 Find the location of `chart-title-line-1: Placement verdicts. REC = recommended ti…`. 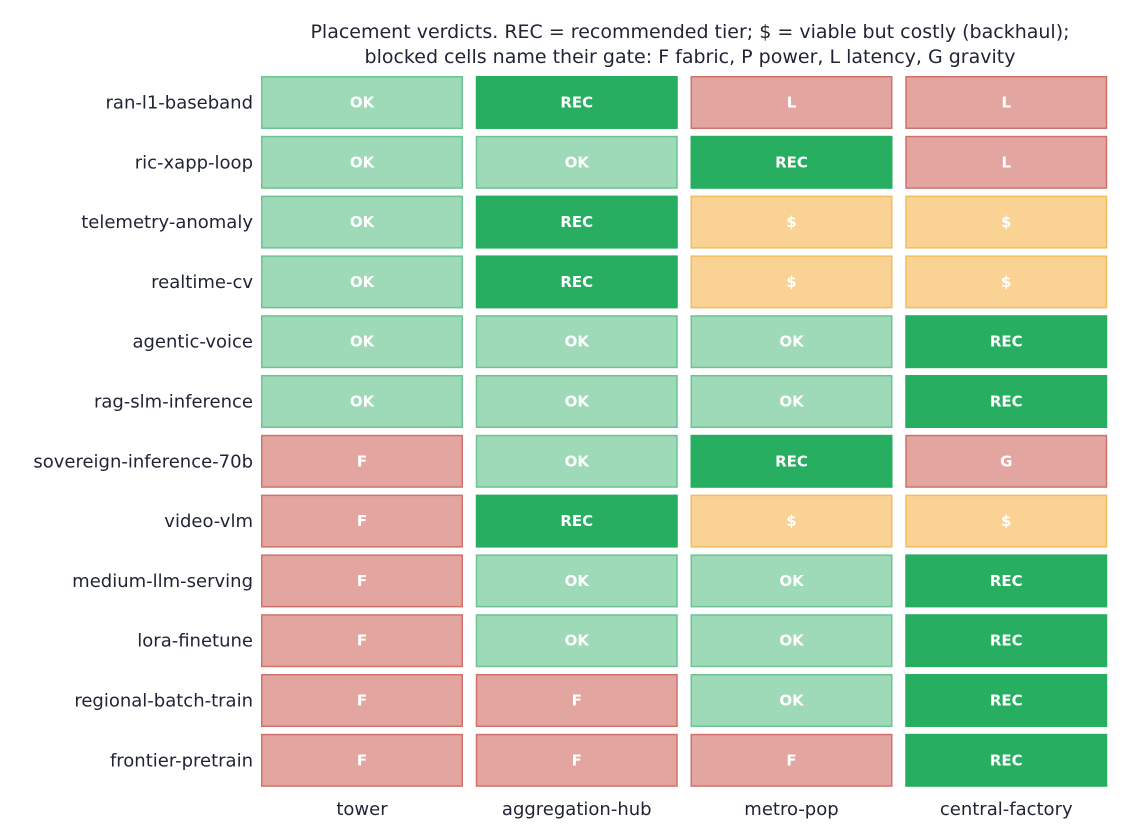

chart-title-line-1: Placement verdicts. REC = recommended ti… is located at coordinates (689, 32).